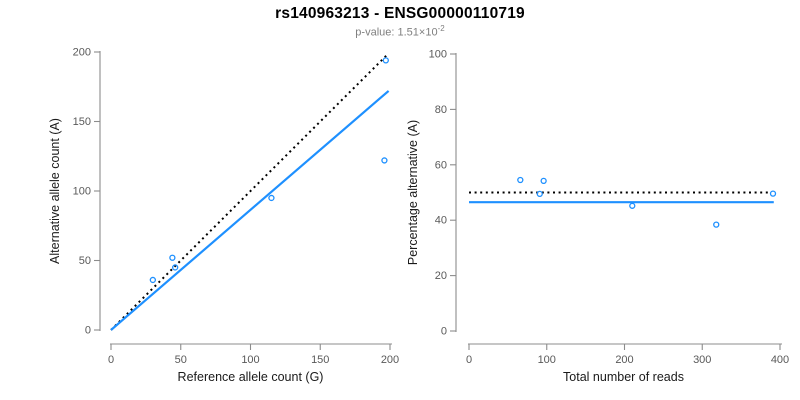 The height and width of the screenshot is (400, 800). I want to click on p-value-subtitle: p-value: 1.51×10-2, so click(400, 31).